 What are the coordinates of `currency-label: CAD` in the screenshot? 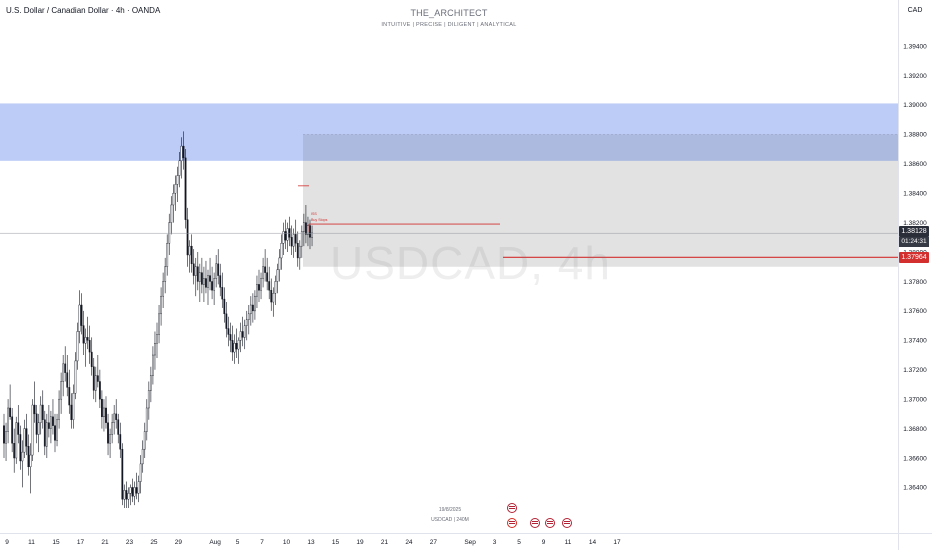 It's located at (915, 10).